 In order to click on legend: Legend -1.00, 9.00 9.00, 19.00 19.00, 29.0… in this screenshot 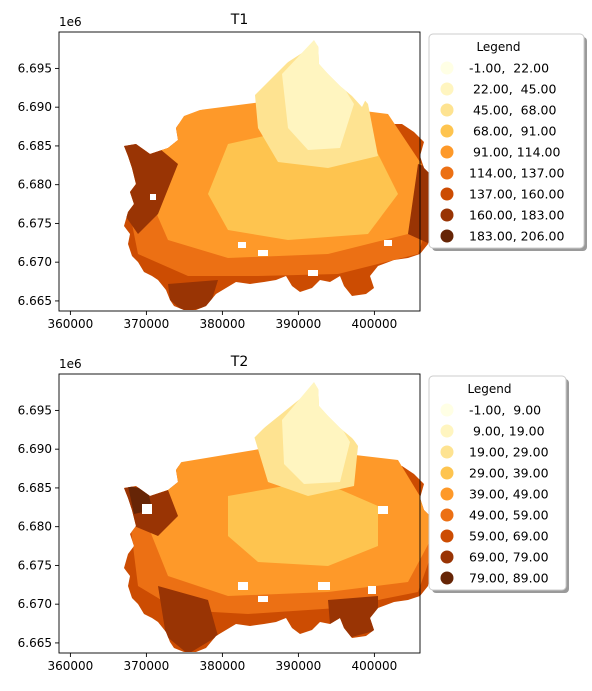, I will do `click(498, 484)`.